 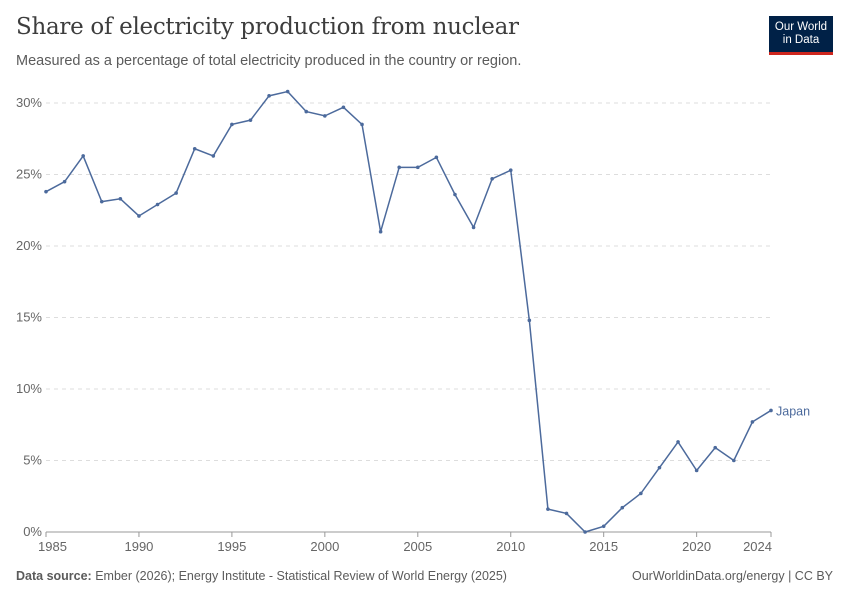 I want to click on owid-logo: Our World in Data, so click(x=801, y=35).